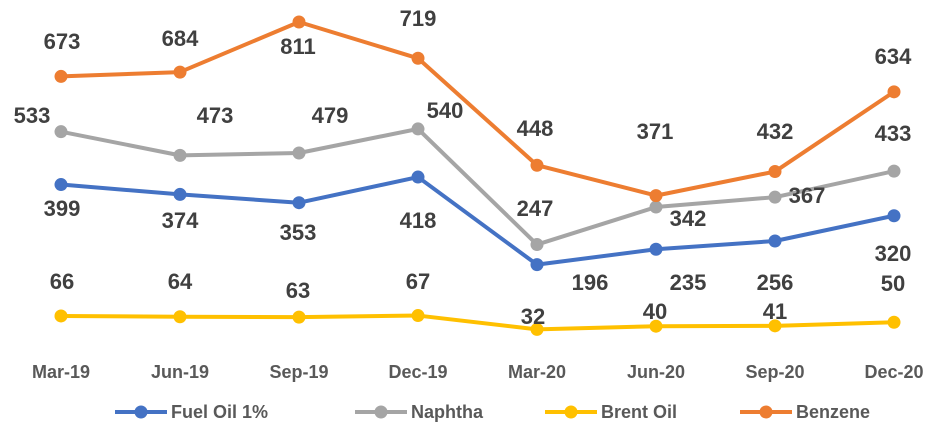  I want to click on data-label: 374, so click(180, 220).